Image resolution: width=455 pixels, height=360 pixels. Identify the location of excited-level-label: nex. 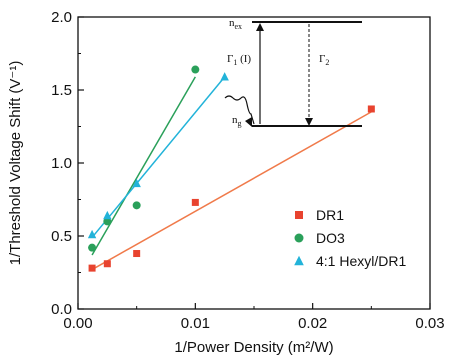
(235, 24).